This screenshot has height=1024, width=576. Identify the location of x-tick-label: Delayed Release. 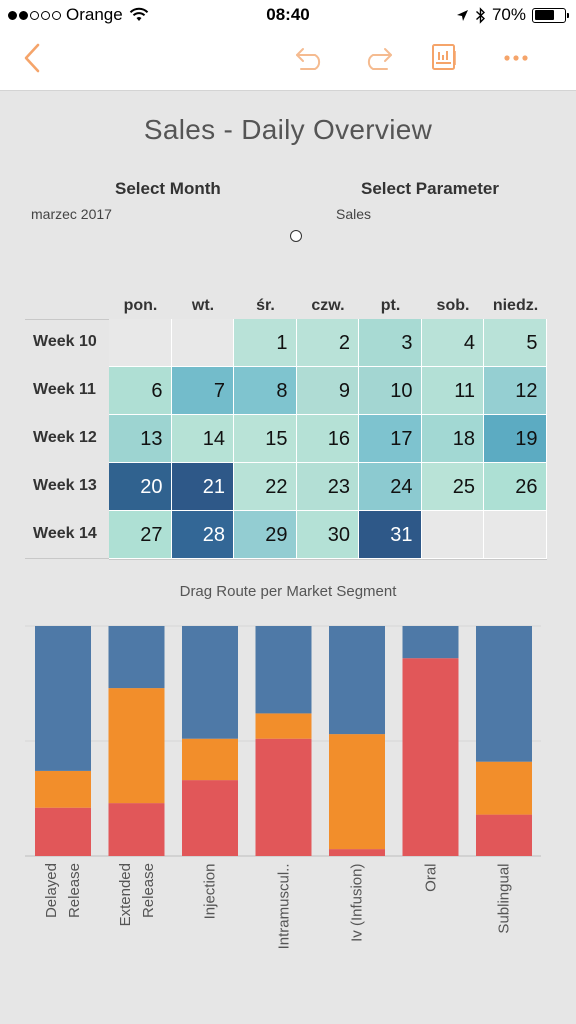
(63, 891).